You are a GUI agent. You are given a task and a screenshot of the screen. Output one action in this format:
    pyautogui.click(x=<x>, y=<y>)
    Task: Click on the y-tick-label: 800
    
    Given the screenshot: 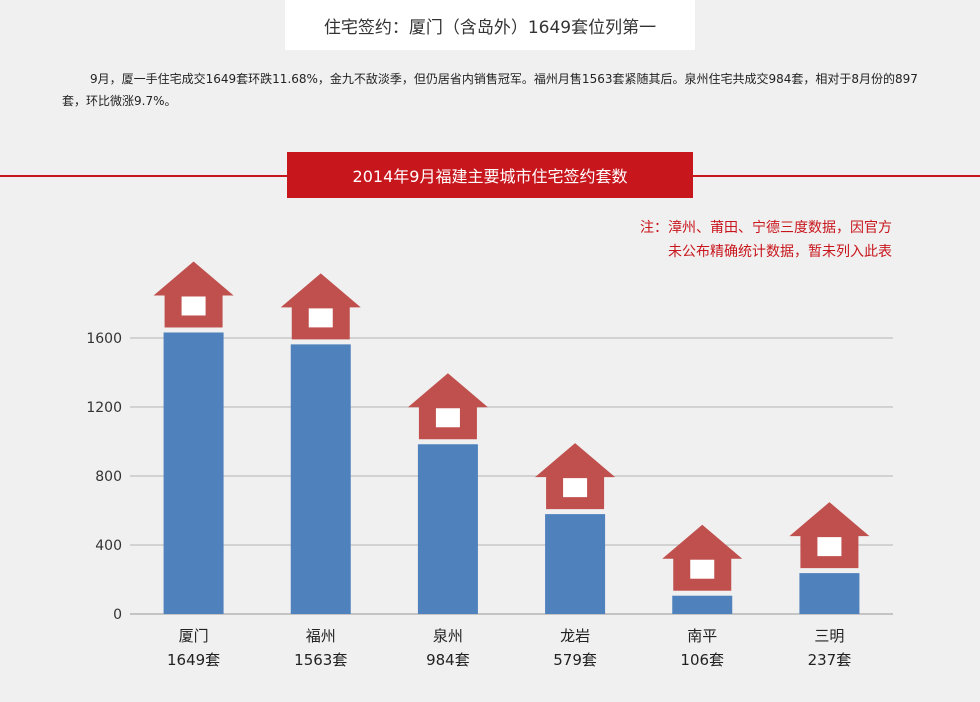 What is the action you would take?
    pyautogui.click(x=108, y=477)
    